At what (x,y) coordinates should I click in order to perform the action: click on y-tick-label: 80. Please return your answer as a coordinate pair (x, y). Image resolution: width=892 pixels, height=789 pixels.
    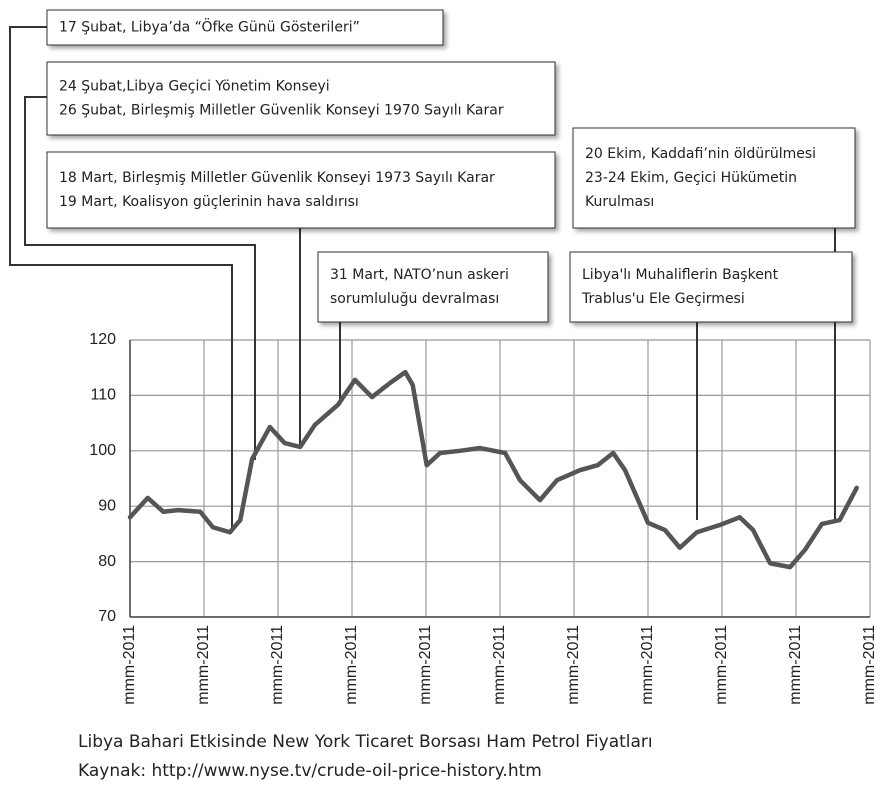
    Looking at the image, I should click on (107, 561).